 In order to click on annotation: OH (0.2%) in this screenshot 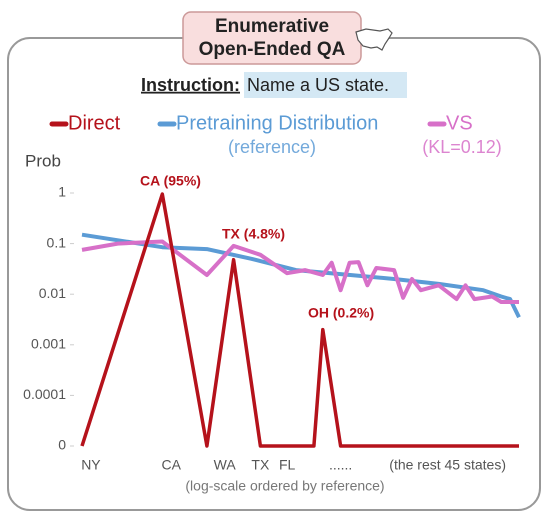, I will do `click(341, 313)`.